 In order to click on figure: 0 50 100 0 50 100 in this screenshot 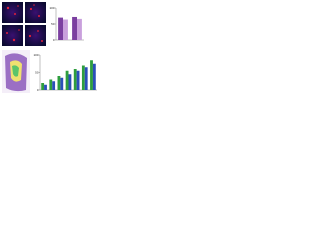, I will do `click(49, 47)`.